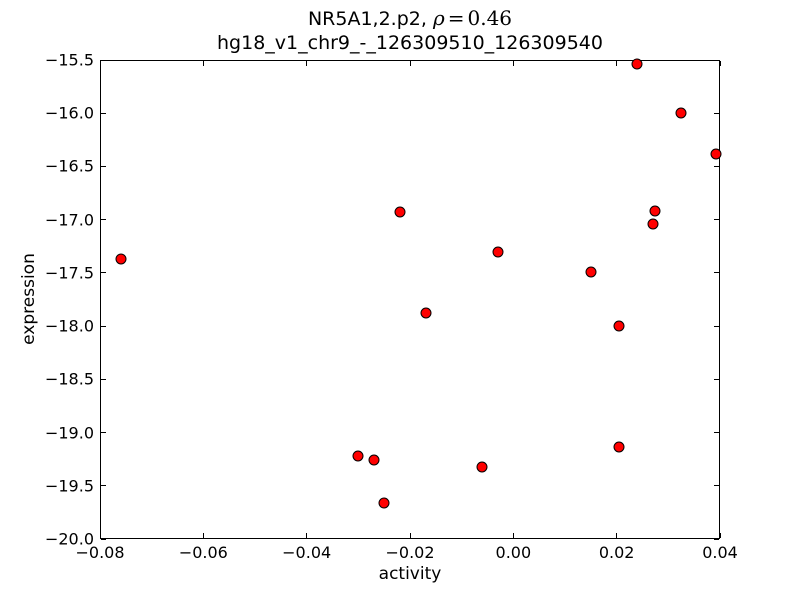 The height and width of the screenshot is (600, 800). Describe the element at coordinates (69, 379) in the screenshot. I see `y-tick-label: −18.5` at that location.